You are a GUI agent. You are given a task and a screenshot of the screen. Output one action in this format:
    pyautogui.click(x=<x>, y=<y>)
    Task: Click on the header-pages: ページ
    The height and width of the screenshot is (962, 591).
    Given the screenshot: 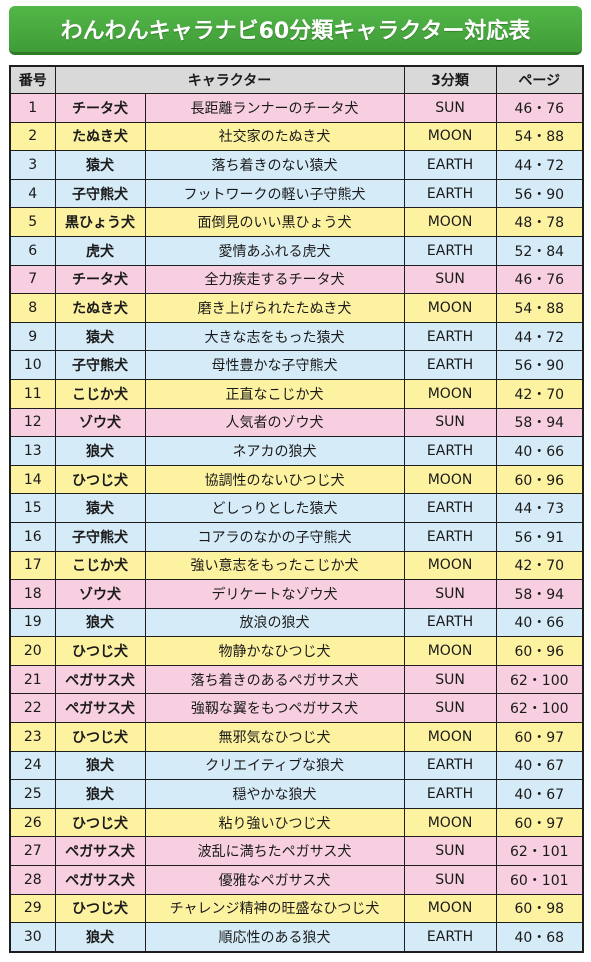 What is the action you would take?
    pyautogui.click(x=539, y=79)
    